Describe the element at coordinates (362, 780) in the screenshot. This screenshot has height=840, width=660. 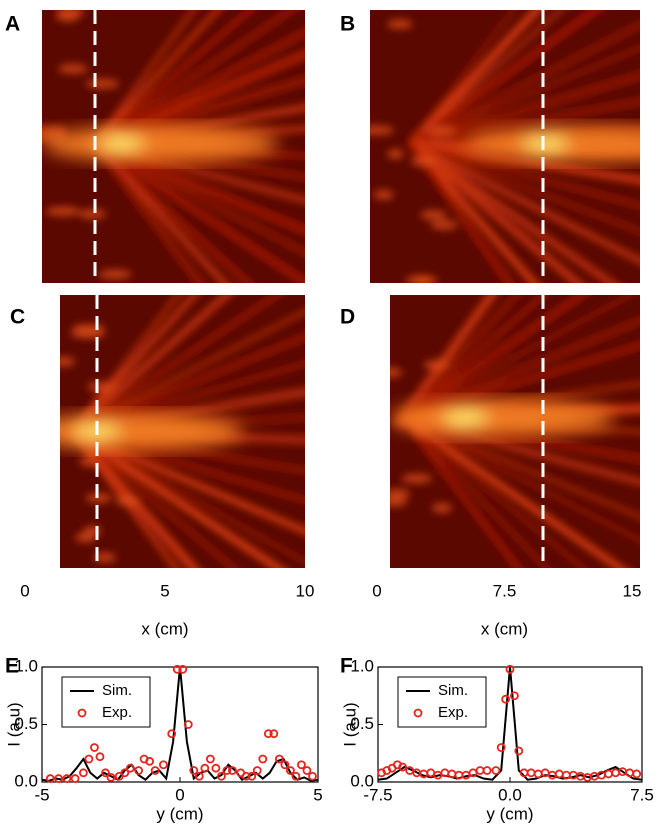
I see `y-tick-label: 0.0` at that location.